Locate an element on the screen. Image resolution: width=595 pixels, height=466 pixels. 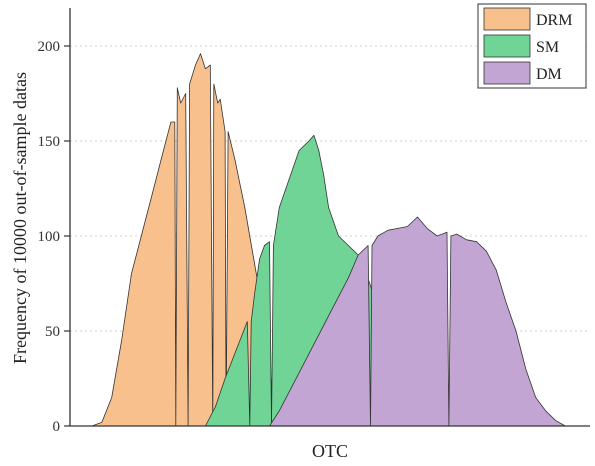
y-tick-label: 150 is located at coordinates (49, 142).